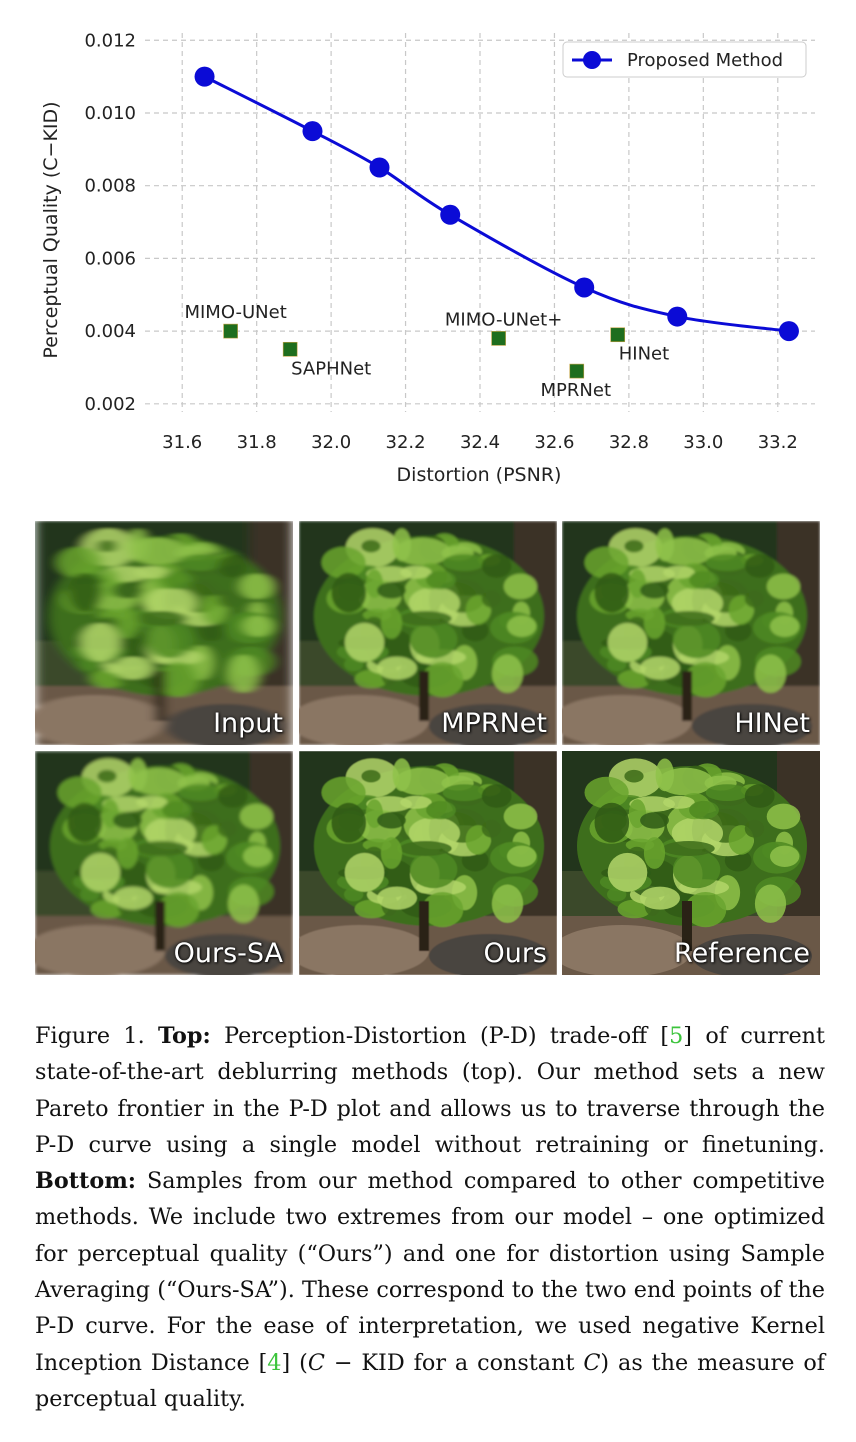 Image resolution: width=856 pixels, height=1442 pixels. Describe the element at coordinates (503, 319) in the screenshot. I see `point-label: MIMO-UNet+` at that location.